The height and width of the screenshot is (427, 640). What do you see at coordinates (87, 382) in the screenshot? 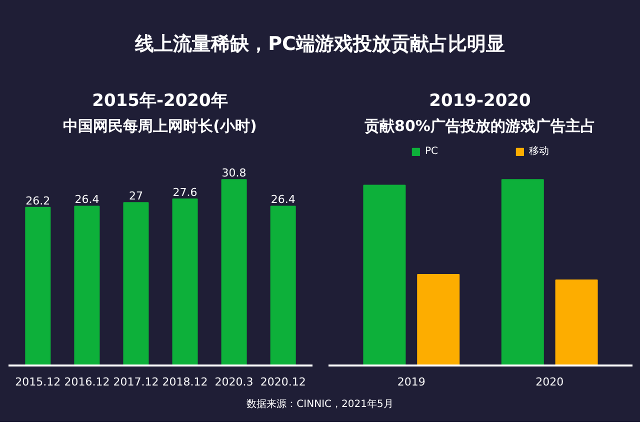
I see `x-tick-label: 2016.12` at bounding box center [87, 382].